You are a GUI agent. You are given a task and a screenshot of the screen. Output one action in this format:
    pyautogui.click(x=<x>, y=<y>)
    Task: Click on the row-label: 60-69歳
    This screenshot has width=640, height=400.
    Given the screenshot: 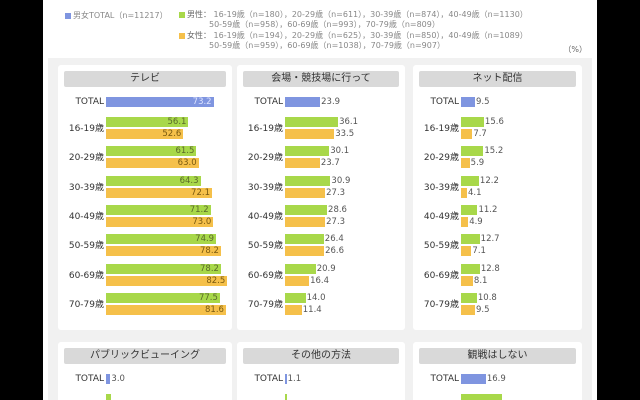 What is the action you would take?
    pyautogui.click(x=265, y=275)
    